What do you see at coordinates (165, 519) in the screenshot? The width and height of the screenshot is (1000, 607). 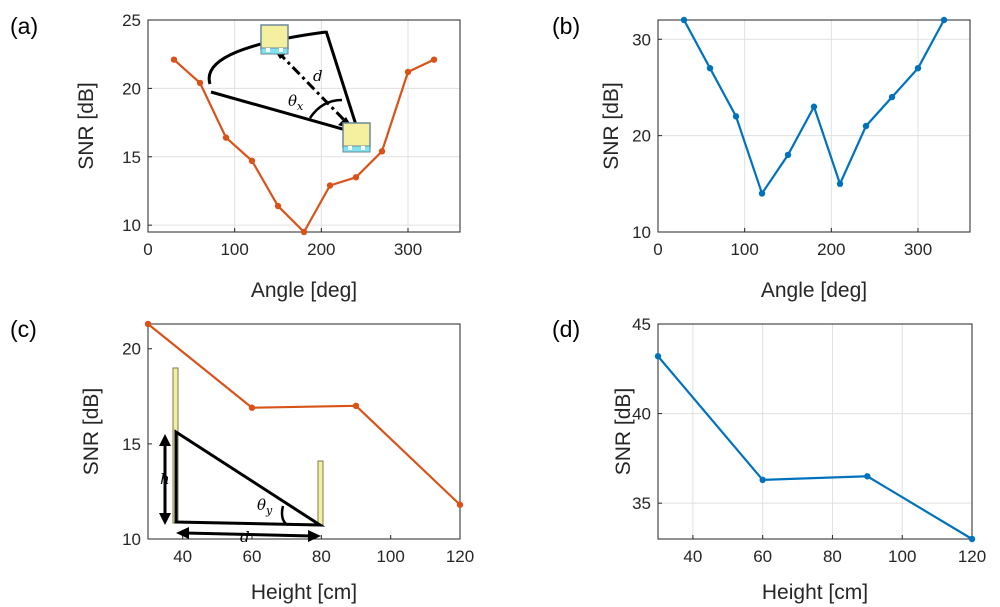 I see `inset-c-height-arrow-bottom` at bounding box center [165, 519].